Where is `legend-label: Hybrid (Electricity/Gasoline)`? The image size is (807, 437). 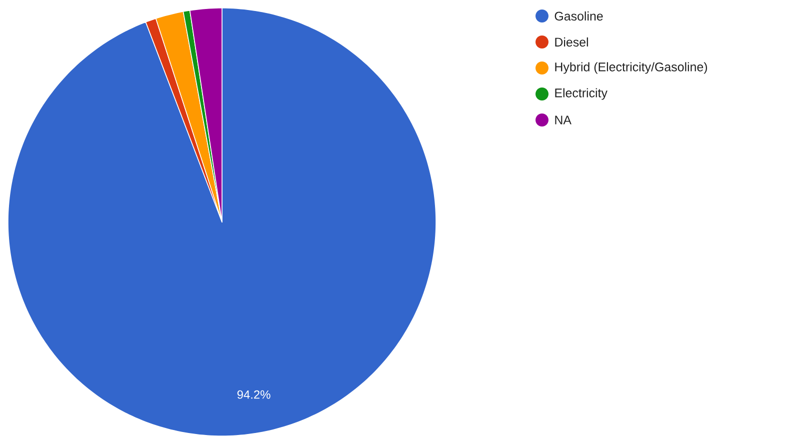 legend-label: Hybrid (Electricity/Gasoline) is located at coordinates (631, 68).